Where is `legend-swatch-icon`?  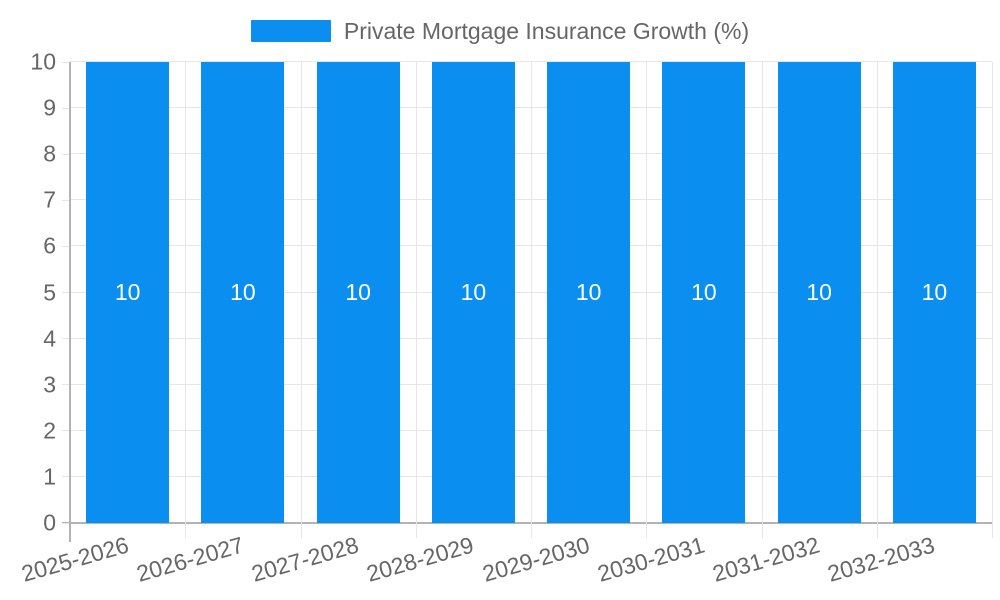
legend-swatch-icon is located at coordinates (290, 31).